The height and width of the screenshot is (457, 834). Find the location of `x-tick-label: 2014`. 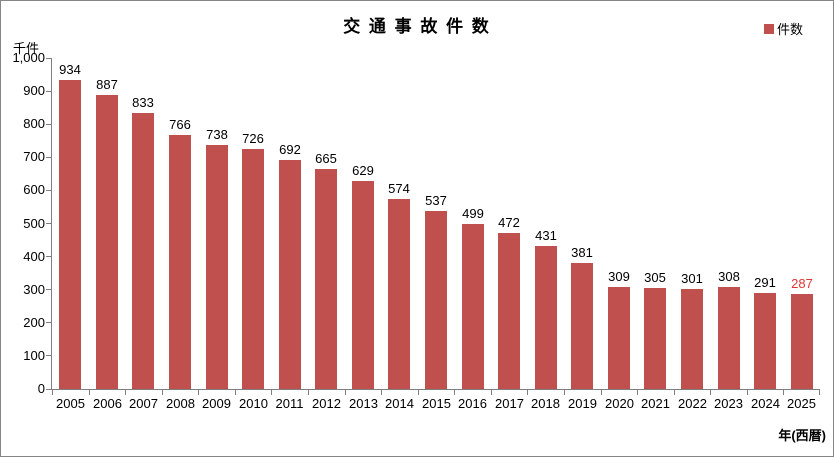

x-tick-label: 2014 is located at coordinates (399, 403).